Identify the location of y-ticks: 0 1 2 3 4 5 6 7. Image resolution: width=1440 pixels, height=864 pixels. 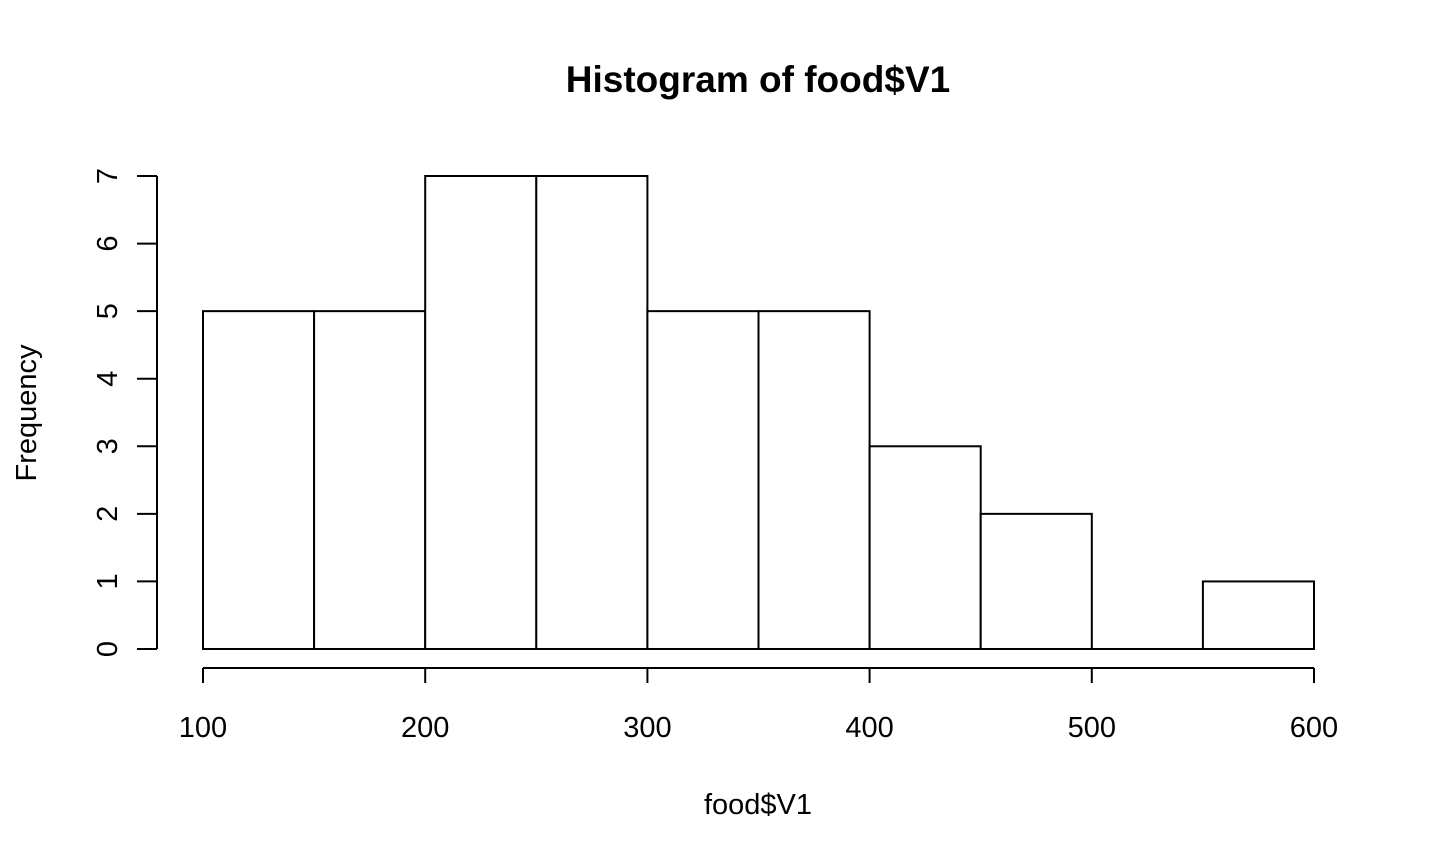
(124, 412).